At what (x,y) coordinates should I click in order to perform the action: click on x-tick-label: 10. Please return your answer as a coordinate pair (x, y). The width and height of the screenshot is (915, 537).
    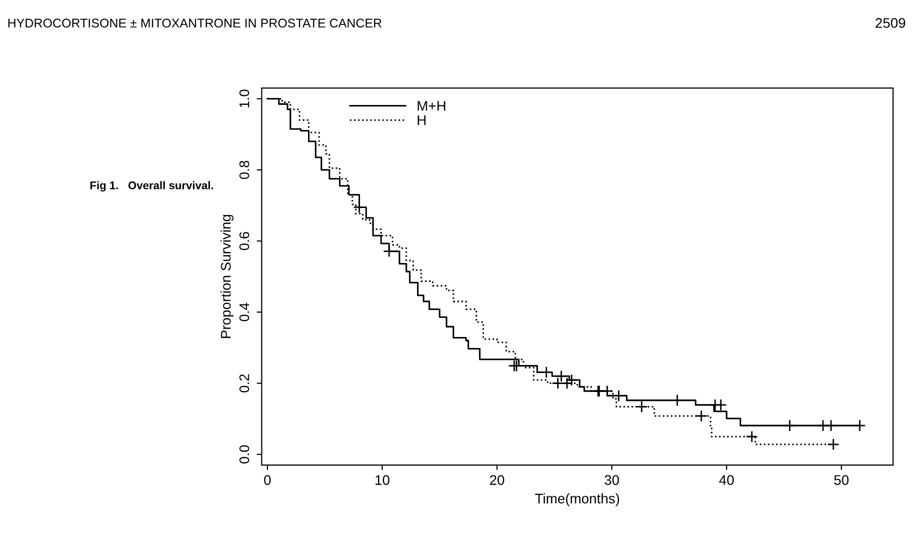
    Looking at the image, I should click on (383, 480).